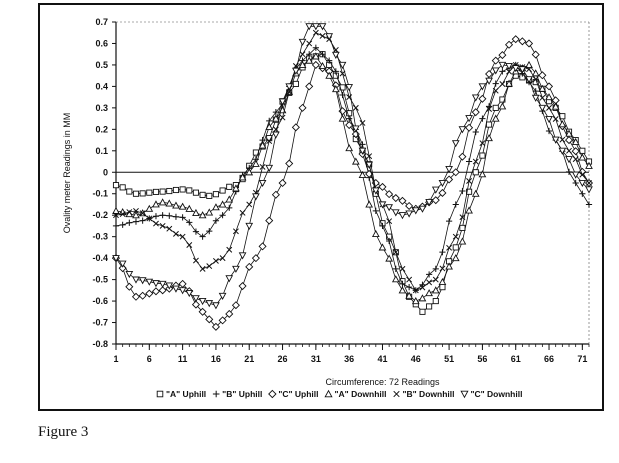 The image size is (619, 463). Describe the element at coordinates (100, 258) in the screenshot. I see `y-tick-label: -0.4` at that location.